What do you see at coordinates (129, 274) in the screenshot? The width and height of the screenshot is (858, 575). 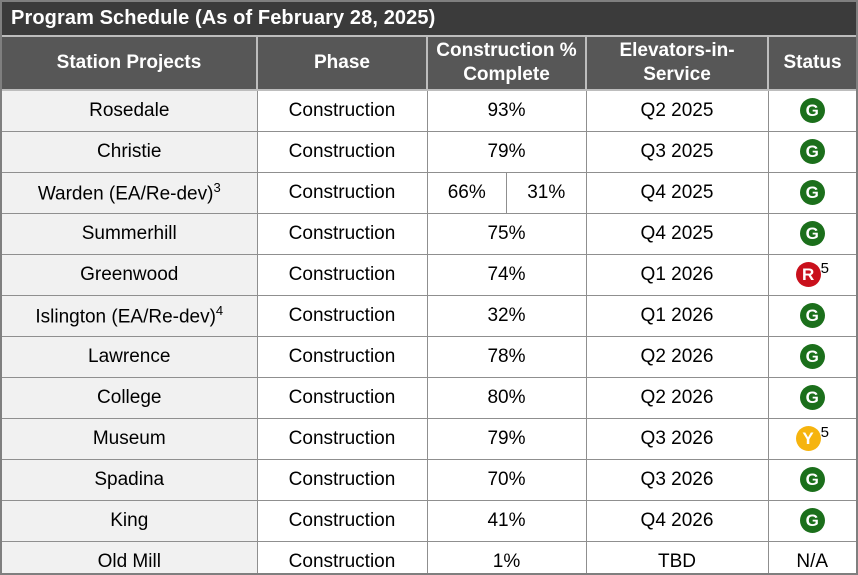 I see `station-name: Greenwood` at bounding box center [129, 274].